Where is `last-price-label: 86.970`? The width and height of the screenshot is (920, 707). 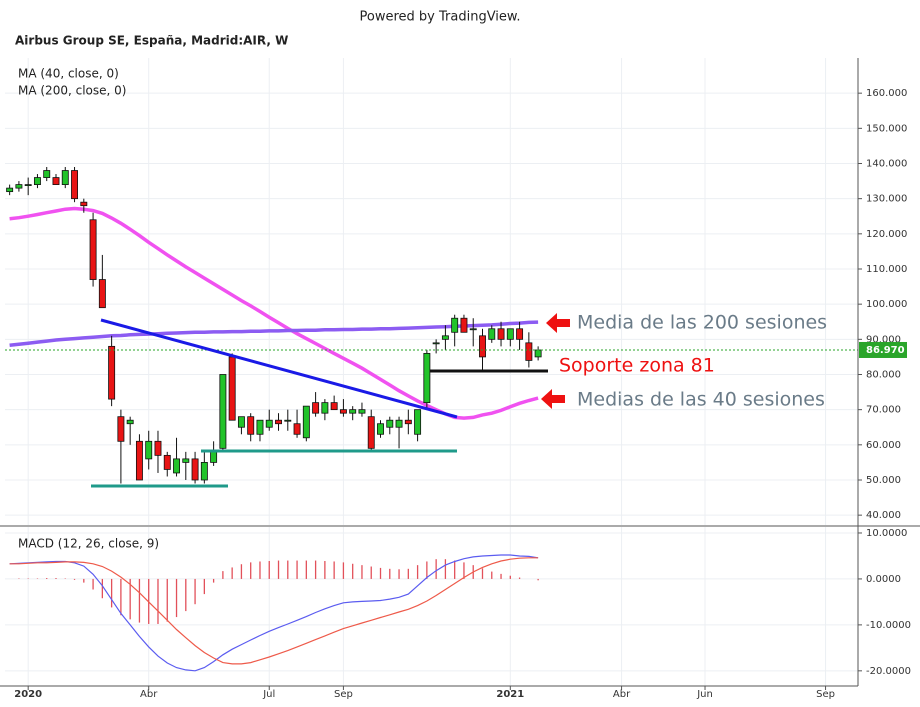
last-price-label: 86.970 is located at coordinates (885, 350).